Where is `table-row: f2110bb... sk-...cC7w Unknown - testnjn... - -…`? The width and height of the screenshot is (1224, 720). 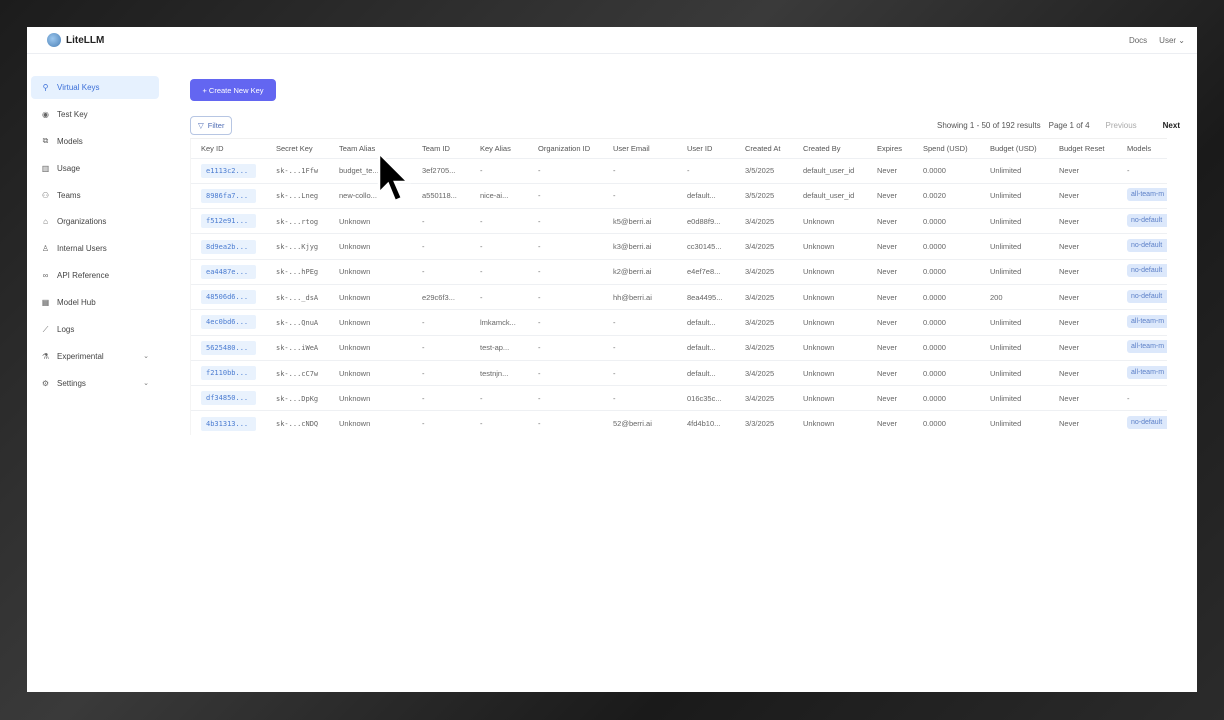 table-row: f2110bb... sk-...cC7w Unknown - testnjn... - -… is located at coordinates (679, 372).